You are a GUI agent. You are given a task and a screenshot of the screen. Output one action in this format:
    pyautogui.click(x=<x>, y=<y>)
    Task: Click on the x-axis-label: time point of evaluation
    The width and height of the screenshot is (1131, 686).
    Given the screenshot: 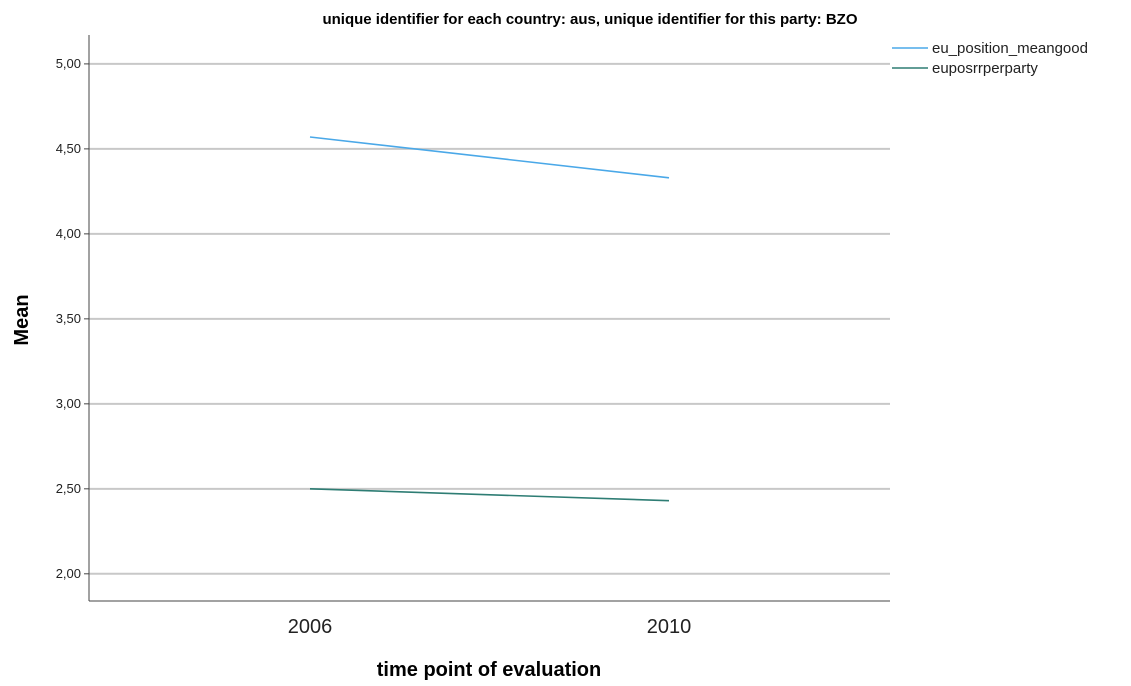 What is the action you would take?
    pyautogui.click(x=489, y=670)
    